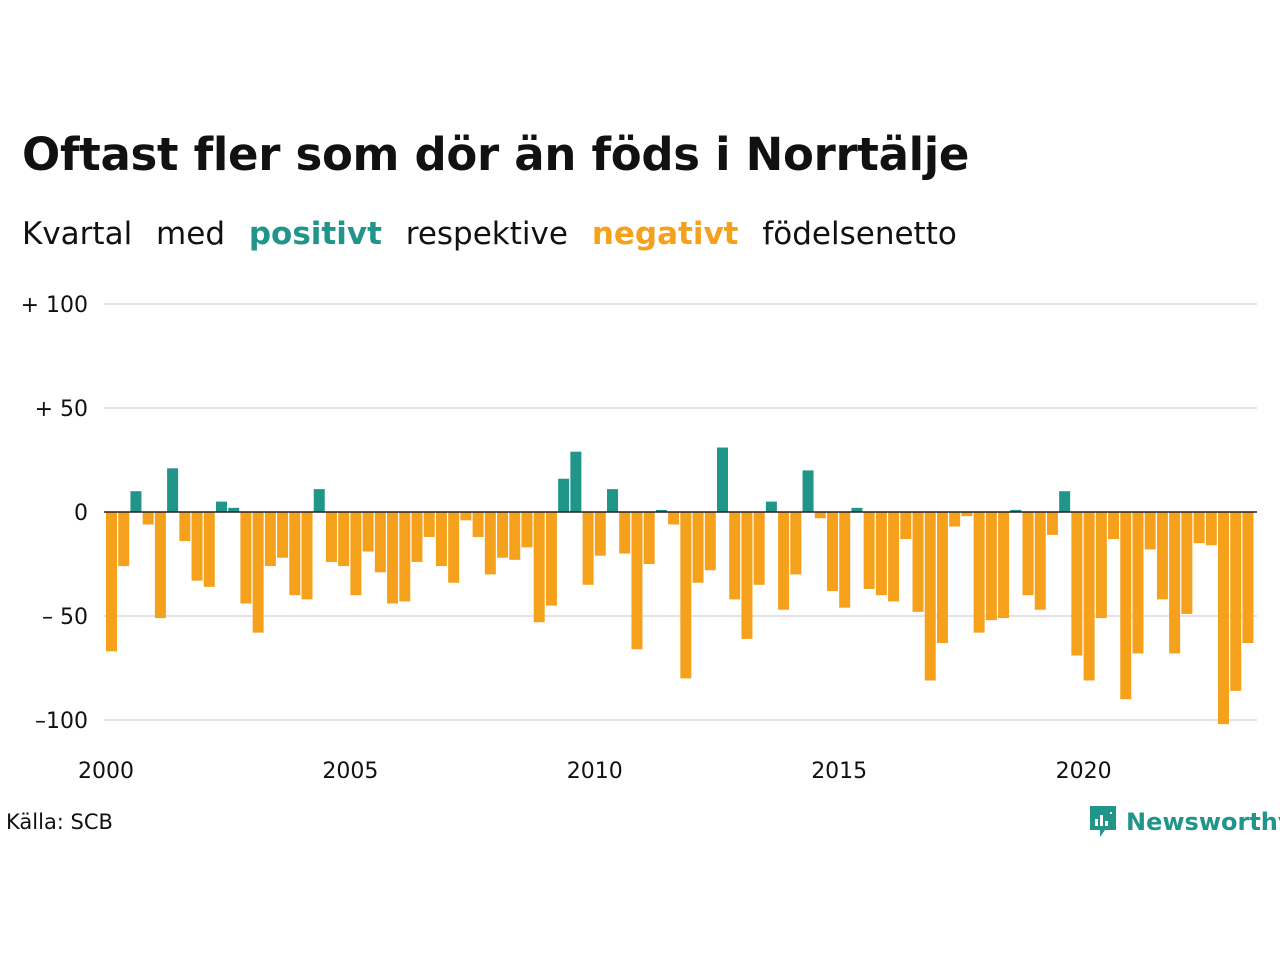 This screenshot has height=960, width=1280. Describe the element at coordinates (1203, 822) in the screenshot. I see `brand-name: Newsworthy` at that location.